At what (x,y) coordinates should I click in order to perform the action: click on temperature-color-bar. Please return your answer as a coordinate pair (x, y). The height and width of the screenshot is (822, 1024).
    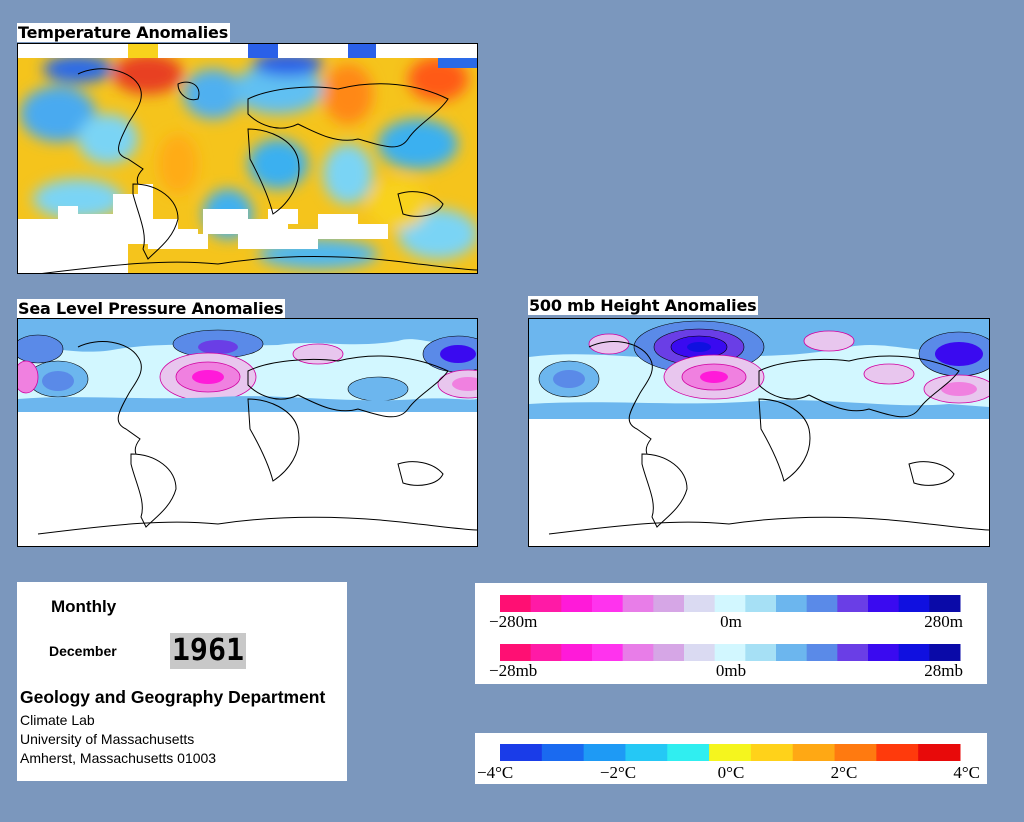
    Looking at the image, I should click on (730, 752).